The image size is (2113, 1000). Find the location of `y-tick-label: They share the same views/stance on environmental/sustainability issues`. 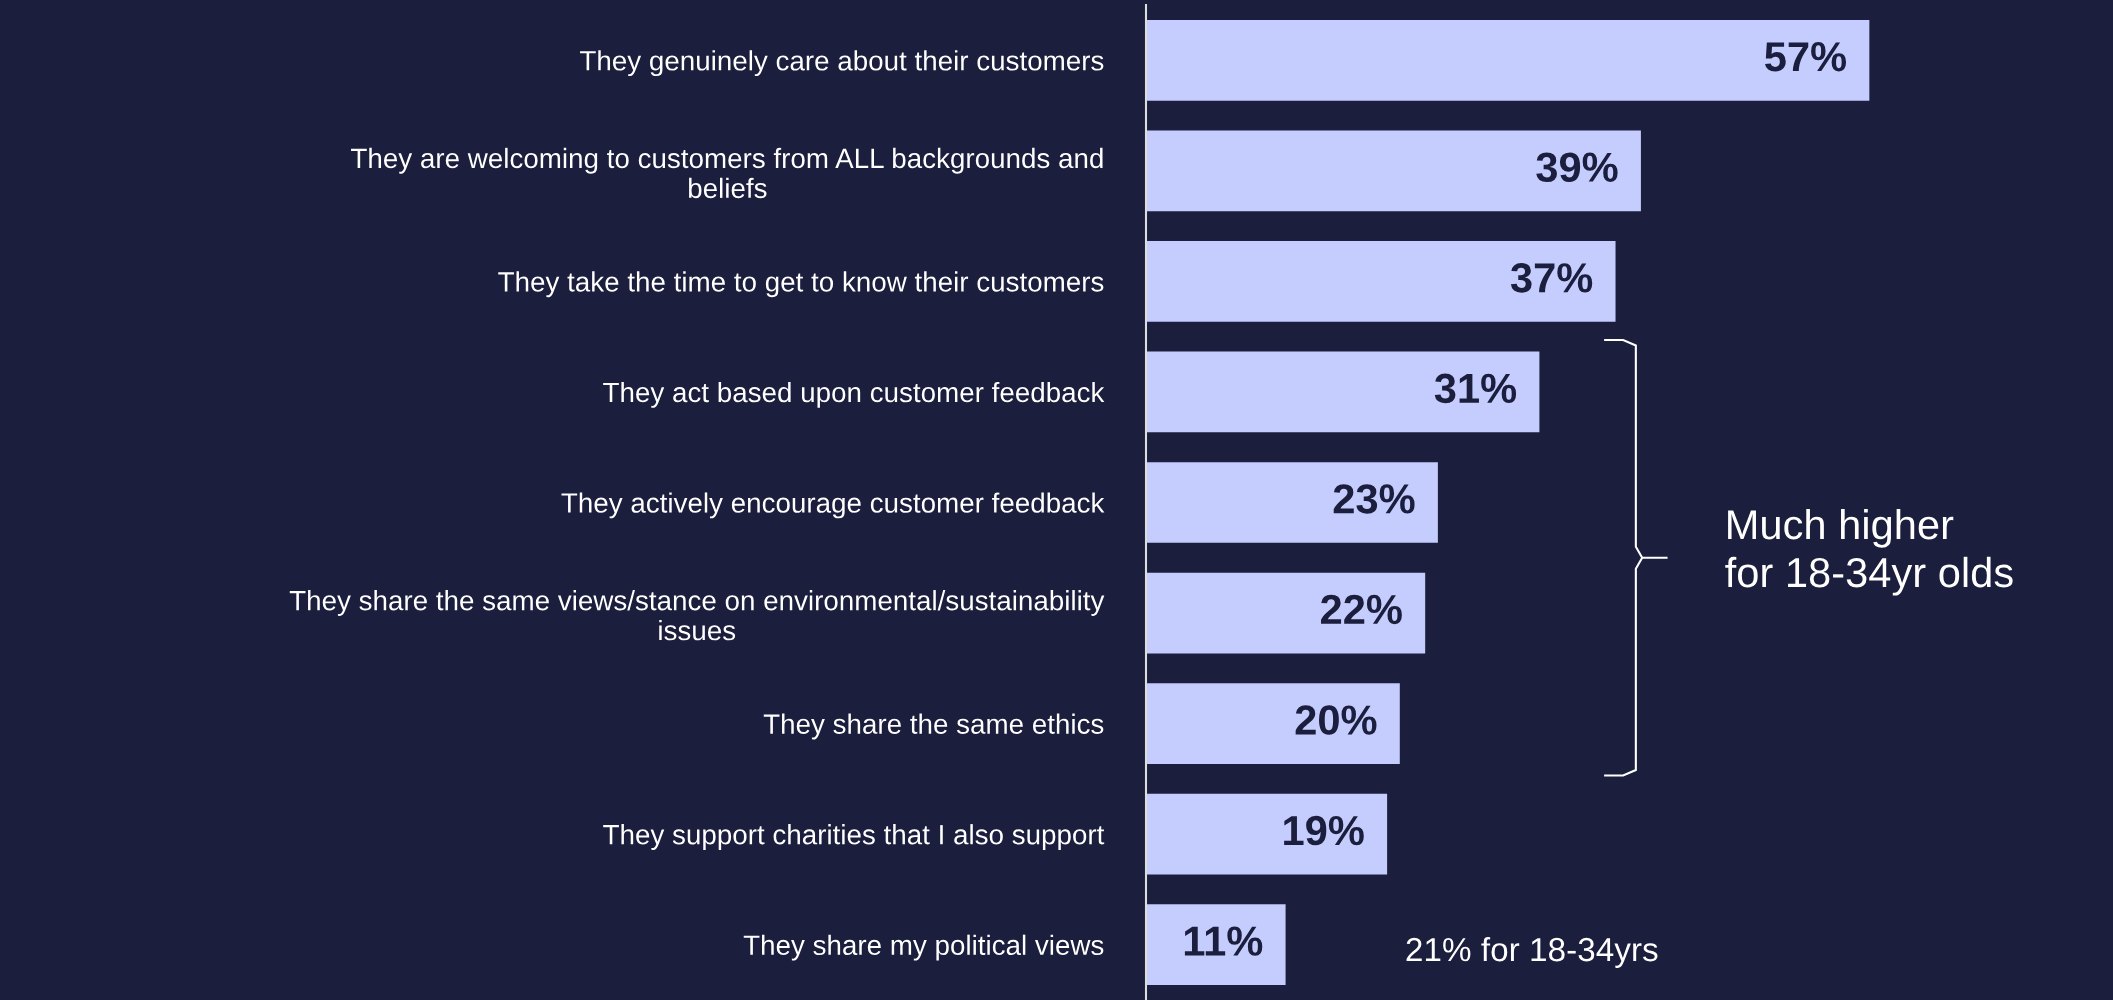

y-tick-label: They share the same views/stance on environmental/sustainability issues is located at coordinates (697, 615).